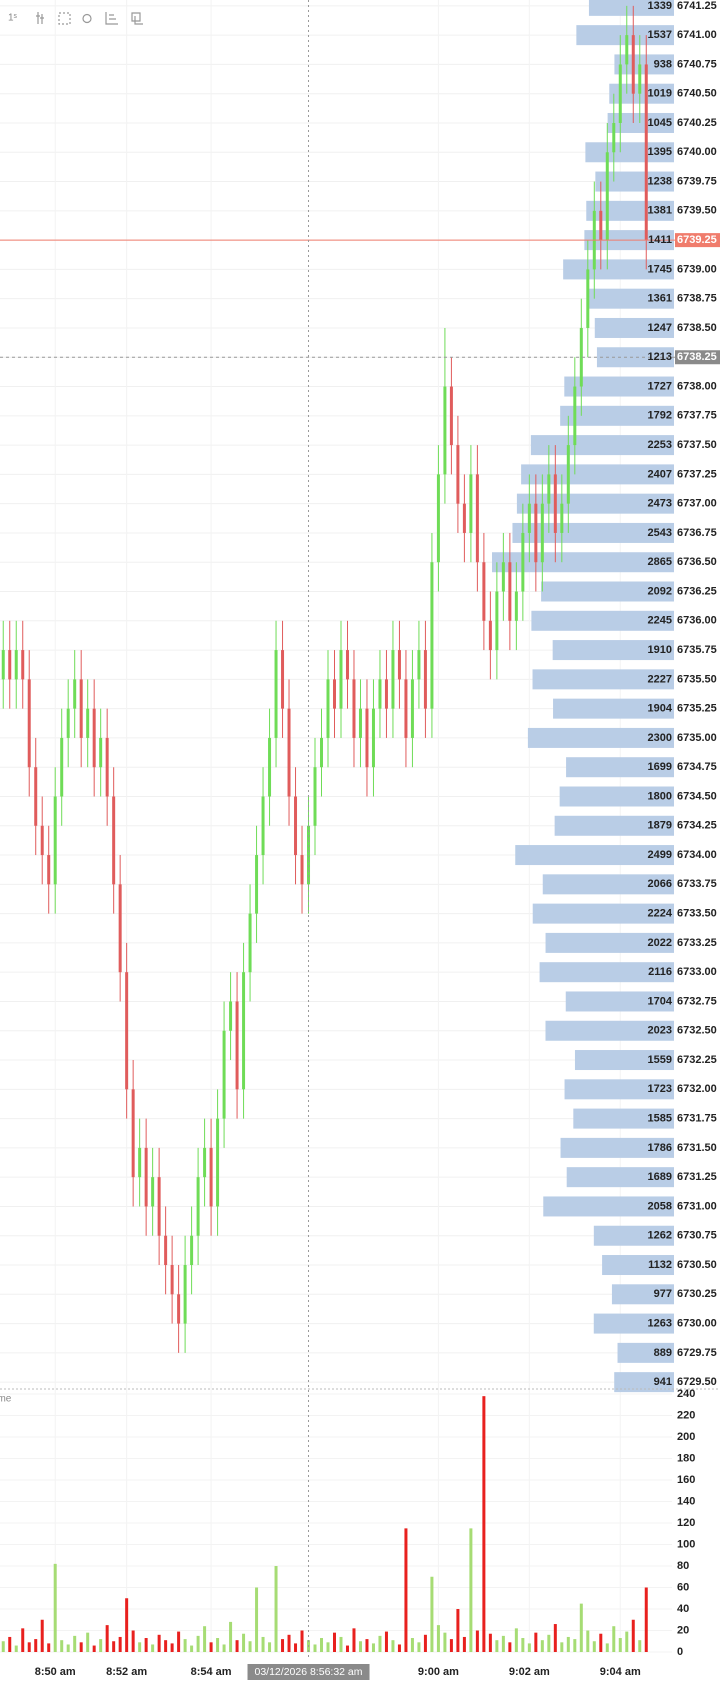 The width and height of the screenshot is (720, 1688). Describe the element at coordinates (686, 1415) in the screenshot. I see `y2-tick-label: 220` at that location.